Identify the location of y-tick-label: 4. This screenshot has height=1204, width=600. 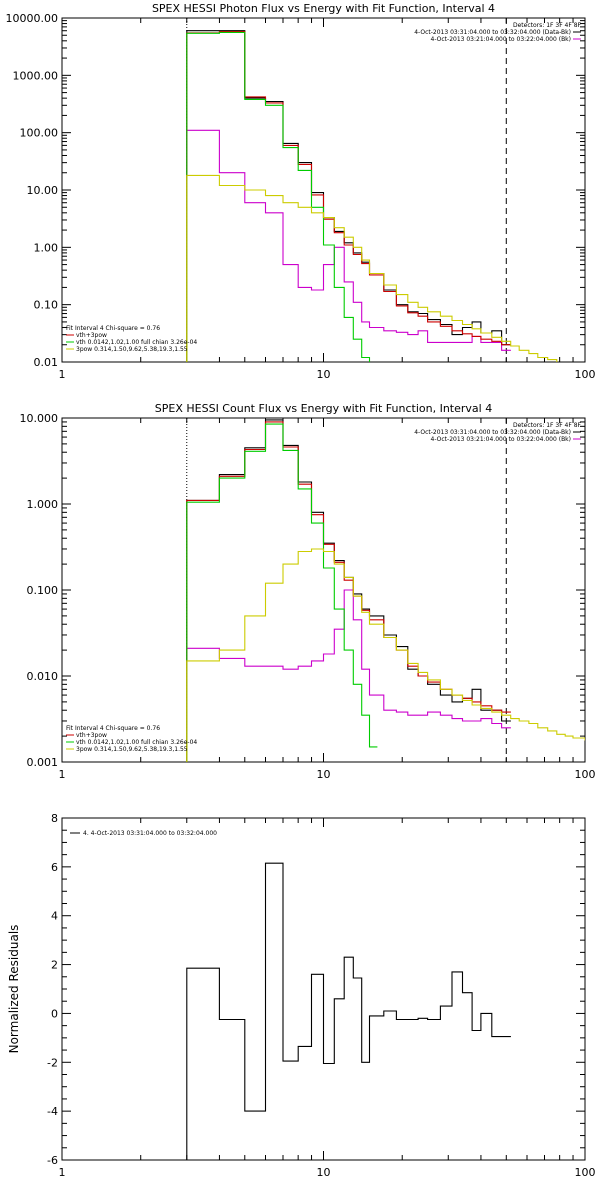
(54, 916).